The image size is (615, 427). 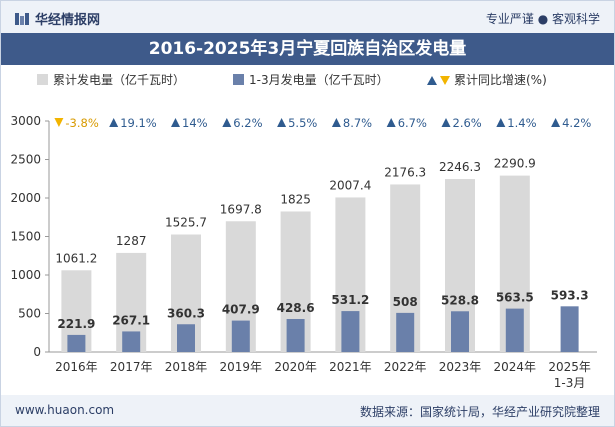 What do you see at coordinates (295, 199) in the screenshot?
I see `cumulative-value-label: 1825` at bounding box center [295, 199].